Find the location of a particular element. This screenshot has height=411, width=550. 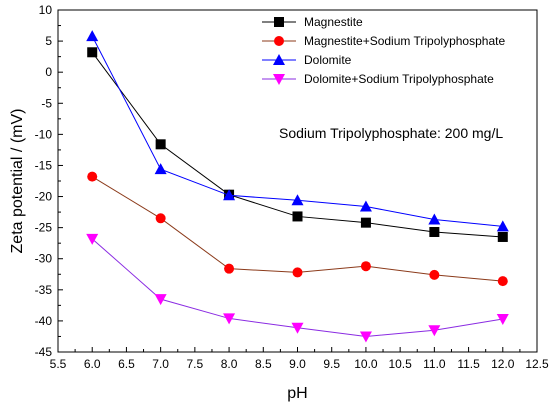

legend-label: Magnestite is located at coordinates (333, 22).